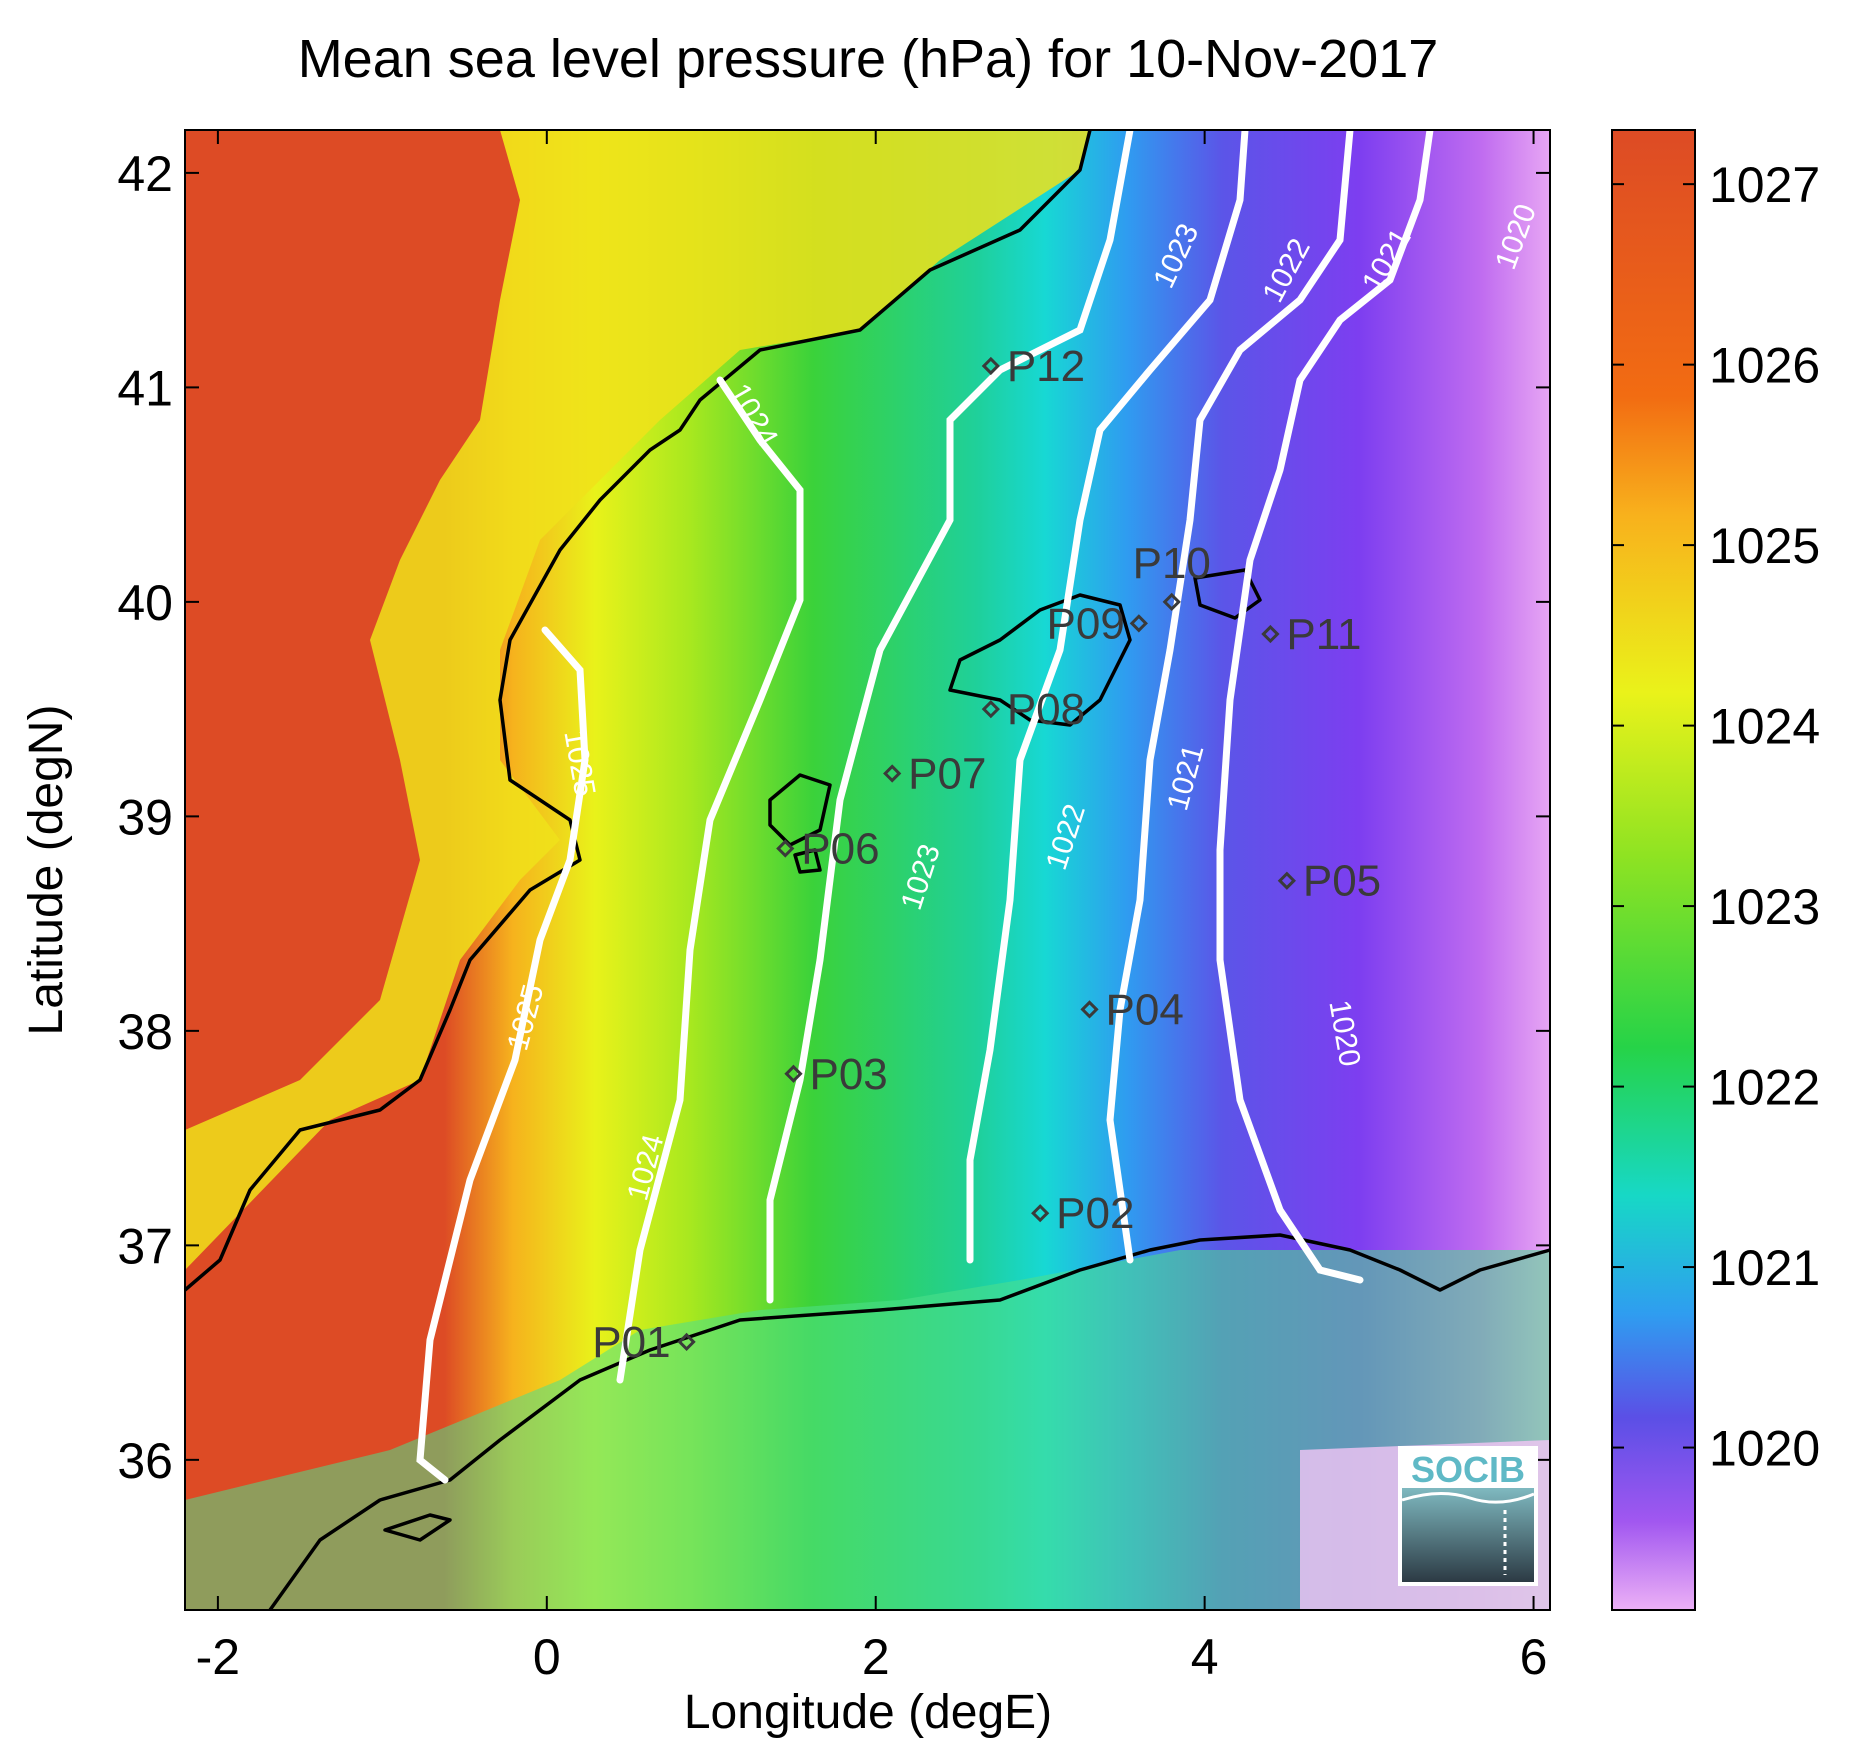 This screenshot has height=1758, width=1854. I want to click on station-label: P02, so click(1095, 1213).